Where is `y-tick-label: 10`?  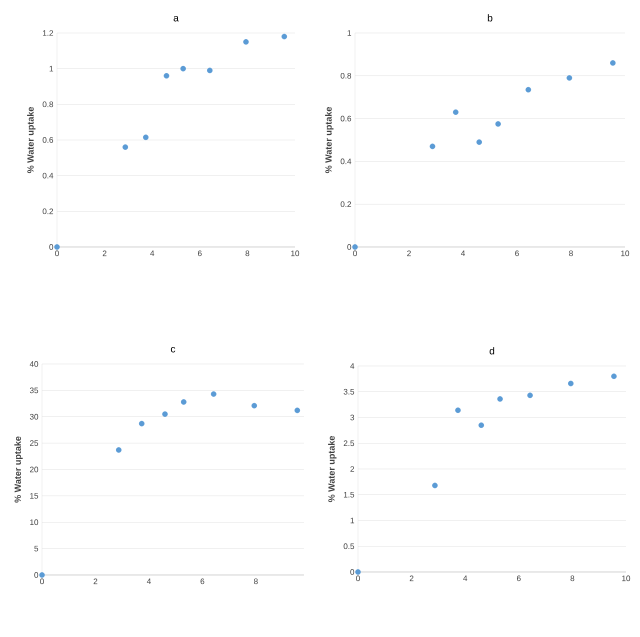
y-tick-label: 10 is located at coordinates (34, 522).